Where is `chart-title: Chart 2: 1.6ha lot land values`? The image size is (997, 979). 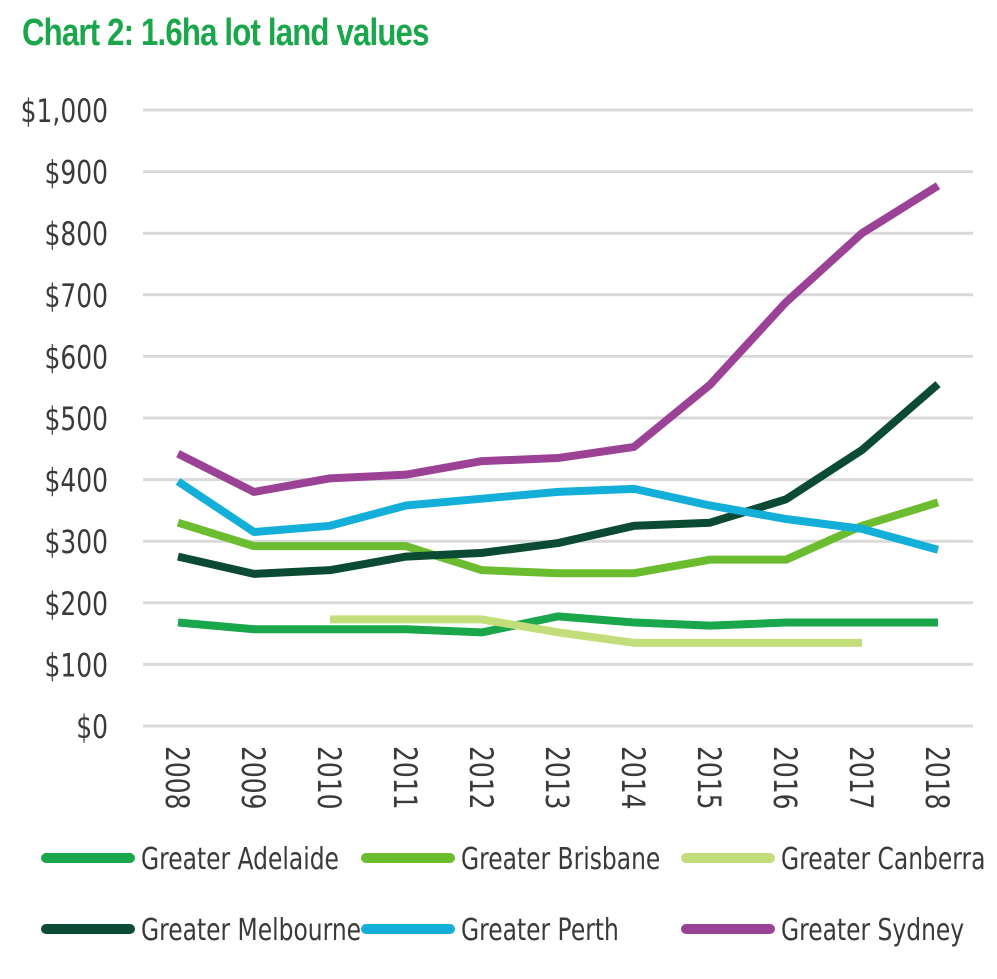 chart-title: Chart 2: 1.6ha lot land values is located at coordinates (225, 33).